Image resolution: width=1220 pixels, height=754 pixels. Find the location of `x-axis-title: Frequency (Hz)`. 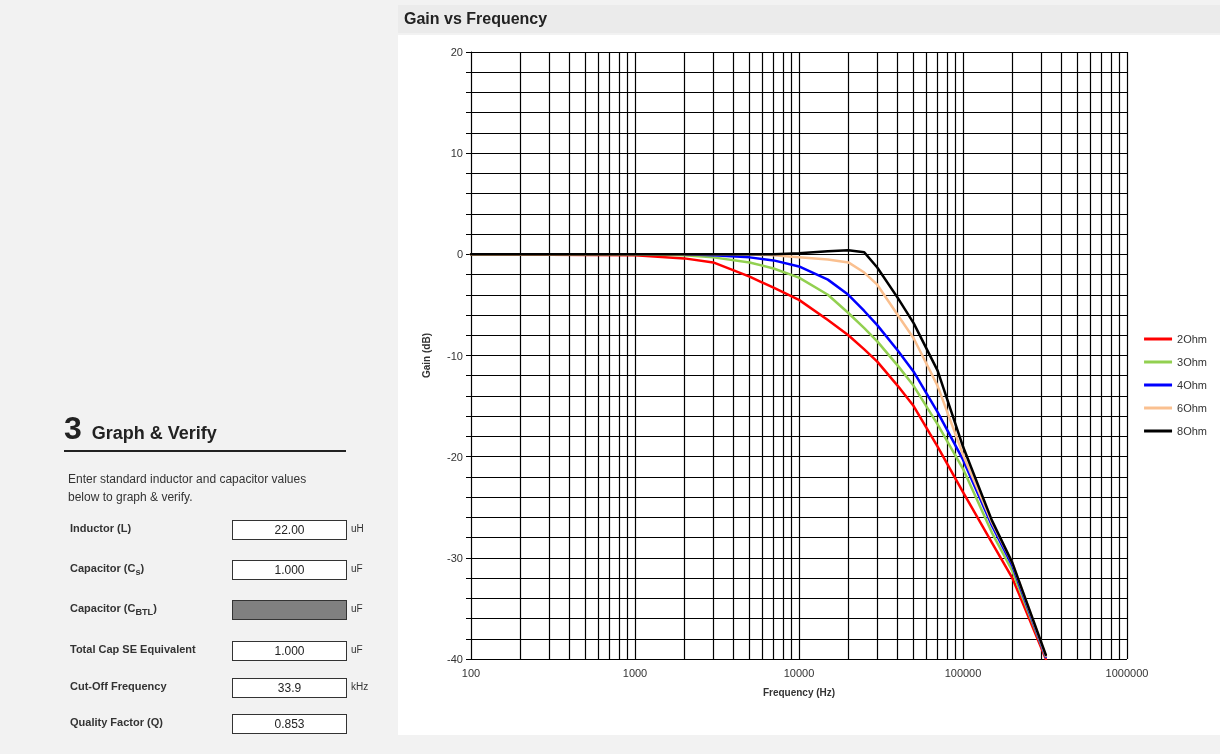

x-axis-title: Frequency (Hz) is located at coordinates (799, 692).